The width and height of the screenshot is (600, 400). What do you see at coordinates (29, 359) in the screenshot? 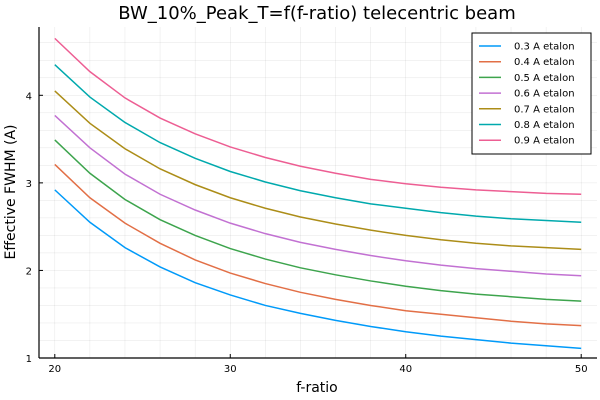
I see `y-tick-label: 1` at bounding box center [29, 359].